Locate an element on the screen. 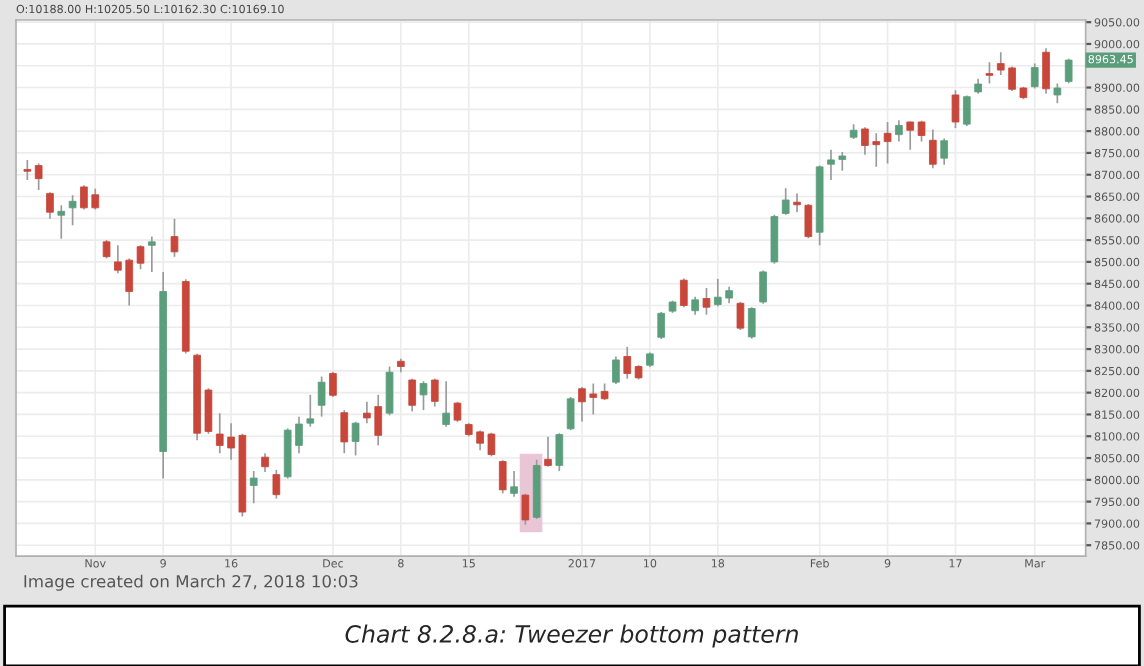 This screenshot has width=1144, height=666. caption: Chart 8.2.8.a: Tweezer bottom pattern is located at coordinates (571, 636).